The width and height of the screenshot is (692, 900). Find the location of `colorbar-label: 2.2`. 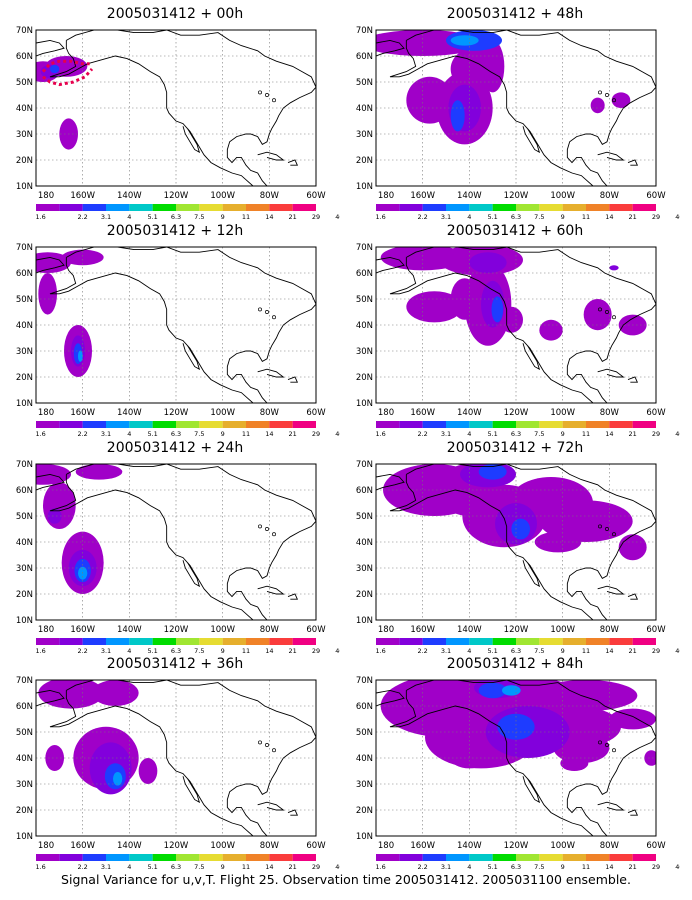

colorbar-label: 2.2 is located at coordinates (422, 434).